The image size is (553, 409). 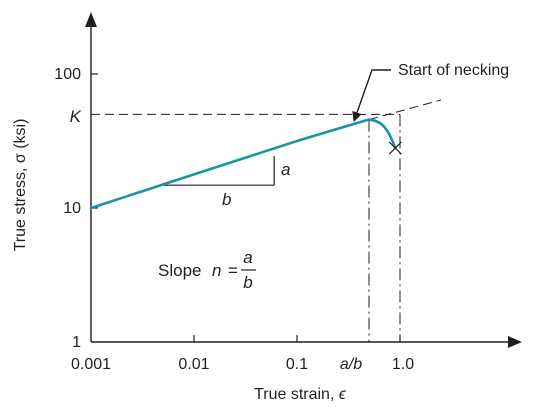 What do you see at coordinates (20, 185) in the screenshot?
I see `y-axis-label: True stress, σ (ksi)` at bounding box center [20, 185].